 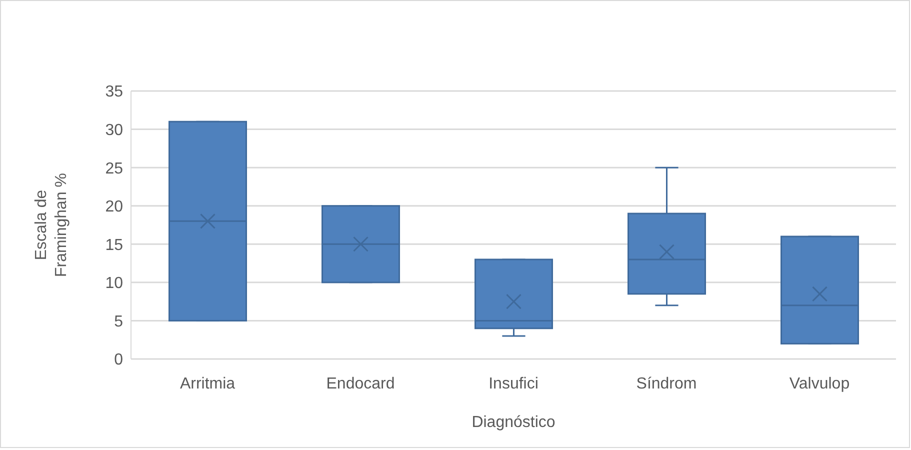 I want to click on x-tick-label: Valvulop, so click(x=819, y=383).